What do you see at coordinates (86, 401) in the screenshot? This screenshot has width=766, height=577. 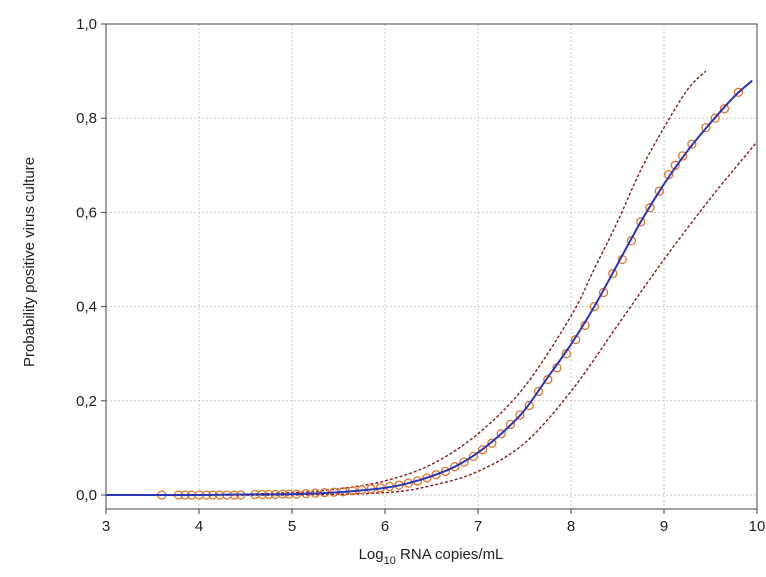 I see `y-tick-label: 0,2` at bounding box center [86, 401].